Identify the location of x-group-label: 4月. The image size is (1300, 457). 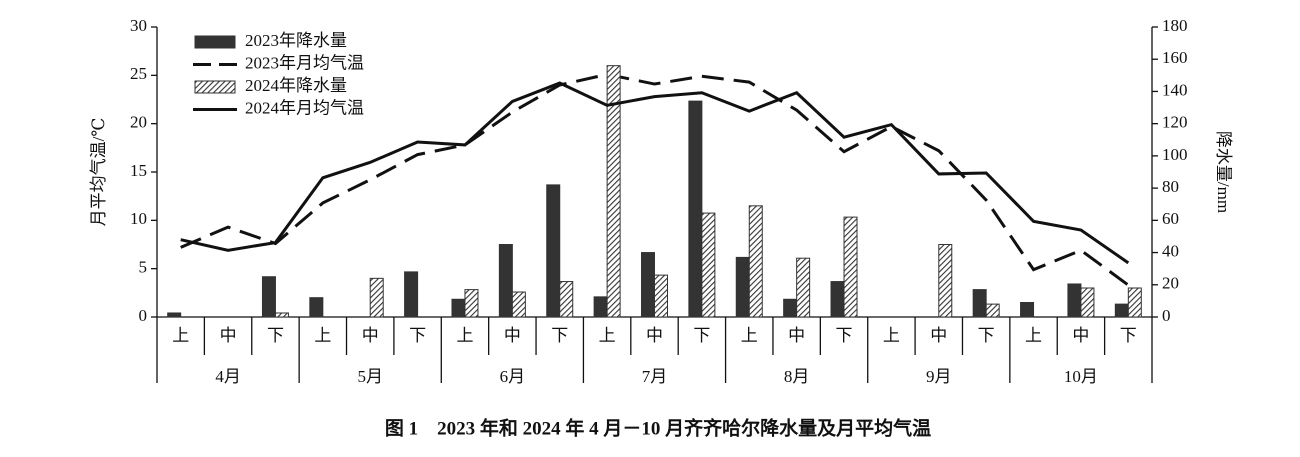
(228, 376).